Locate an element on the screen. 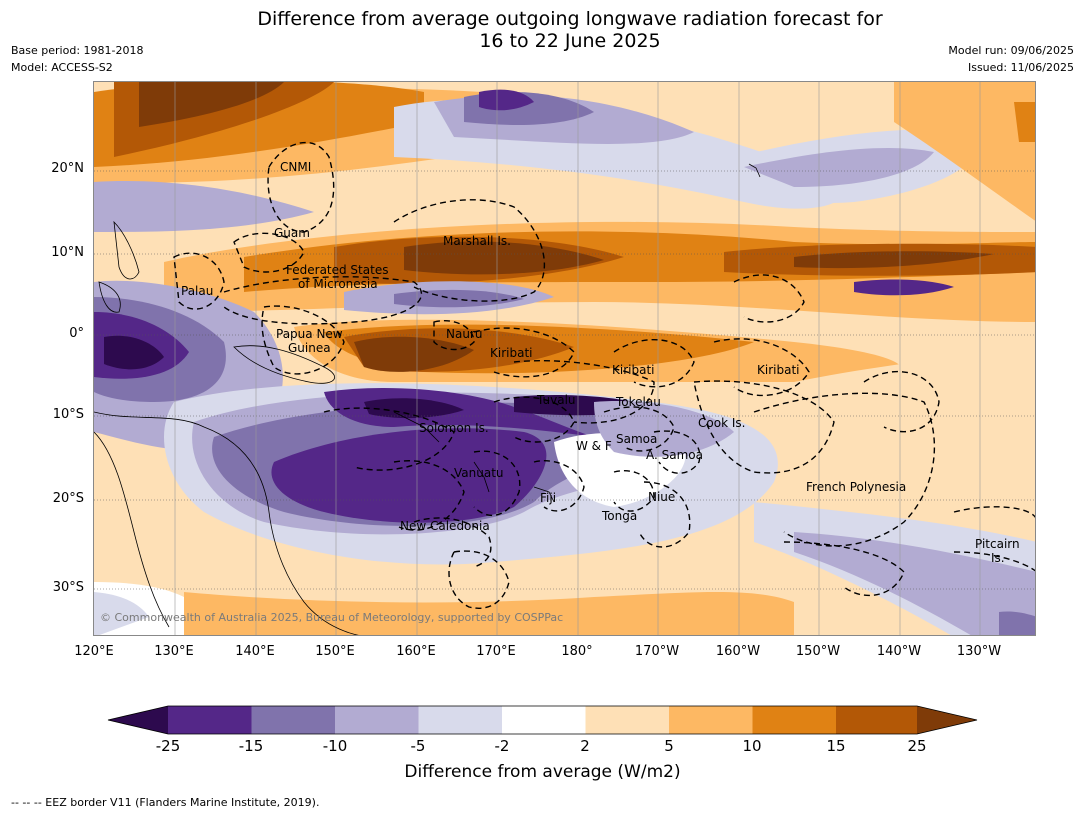 The width and height of the screenshot is (1085, 816). label-fsm-line2: of Micronesia is located at coordinates (338, 284).